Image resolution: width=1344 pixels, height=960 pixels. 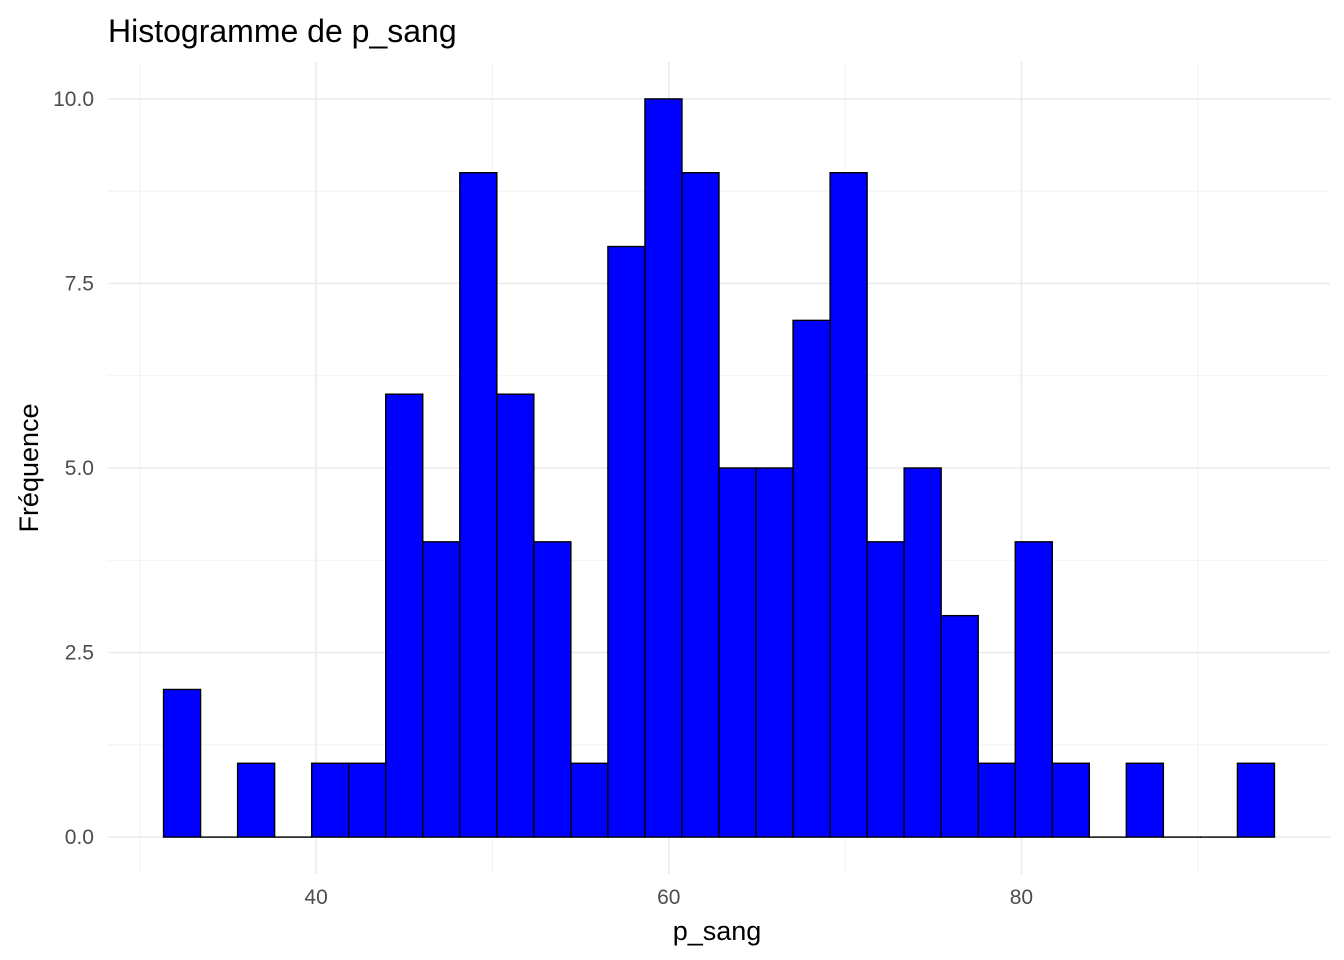 What do you see at coordinates (717, 931) in the screenshot?
I see `x-axis-title: p_sang` at bounding box center [717, 931].